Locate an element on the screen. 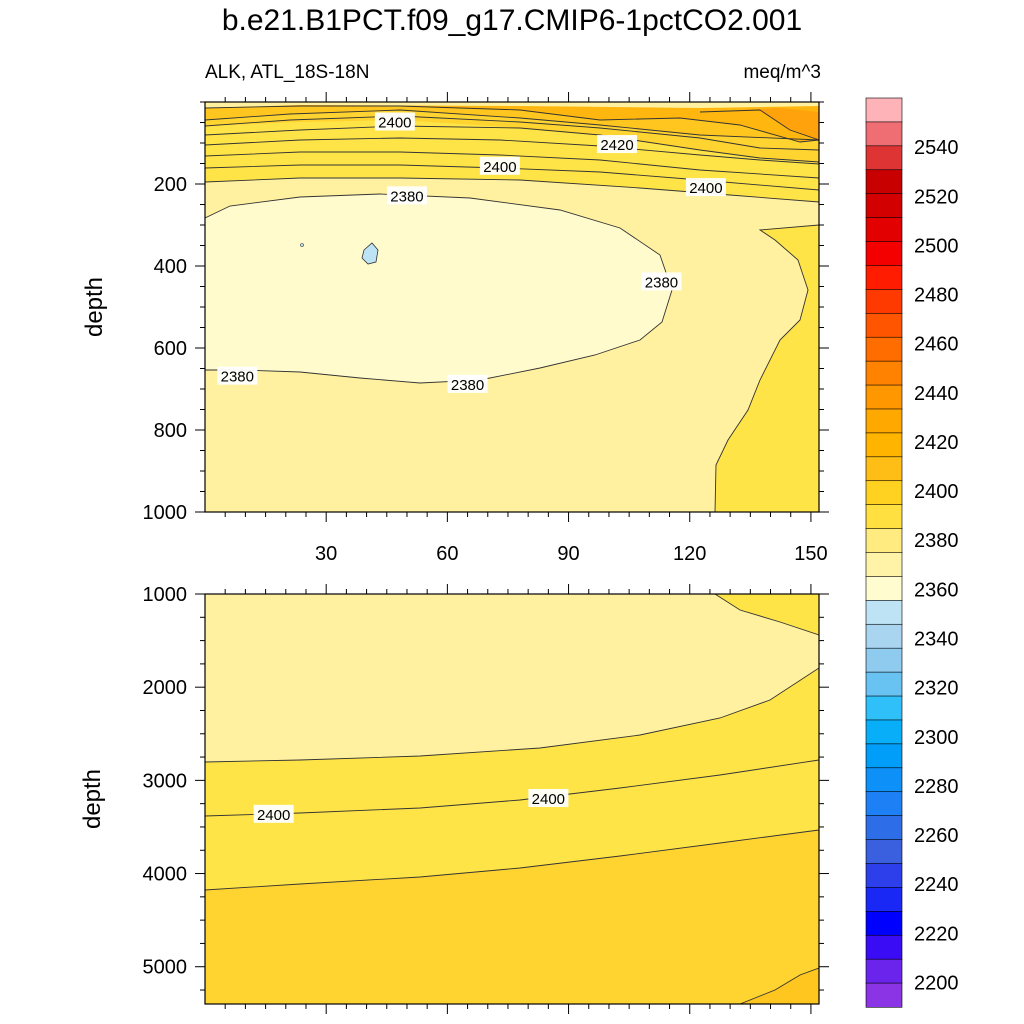 The width and height of the screenshot is (1024, 1024). chart-title: b.e21.B1PCT.f09_g17.CMIP6-1pctCO2.001 is located at coordinates (512, 20).